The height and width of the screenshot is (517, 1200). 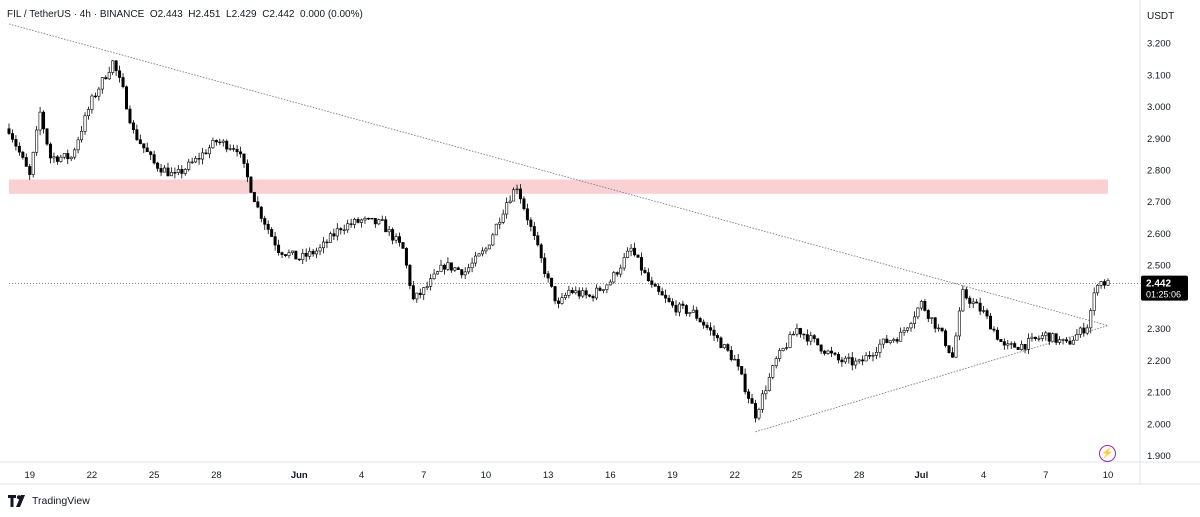 I want to click on lightning-bolt-icon: ⚡, so click(x=1107, y=453).